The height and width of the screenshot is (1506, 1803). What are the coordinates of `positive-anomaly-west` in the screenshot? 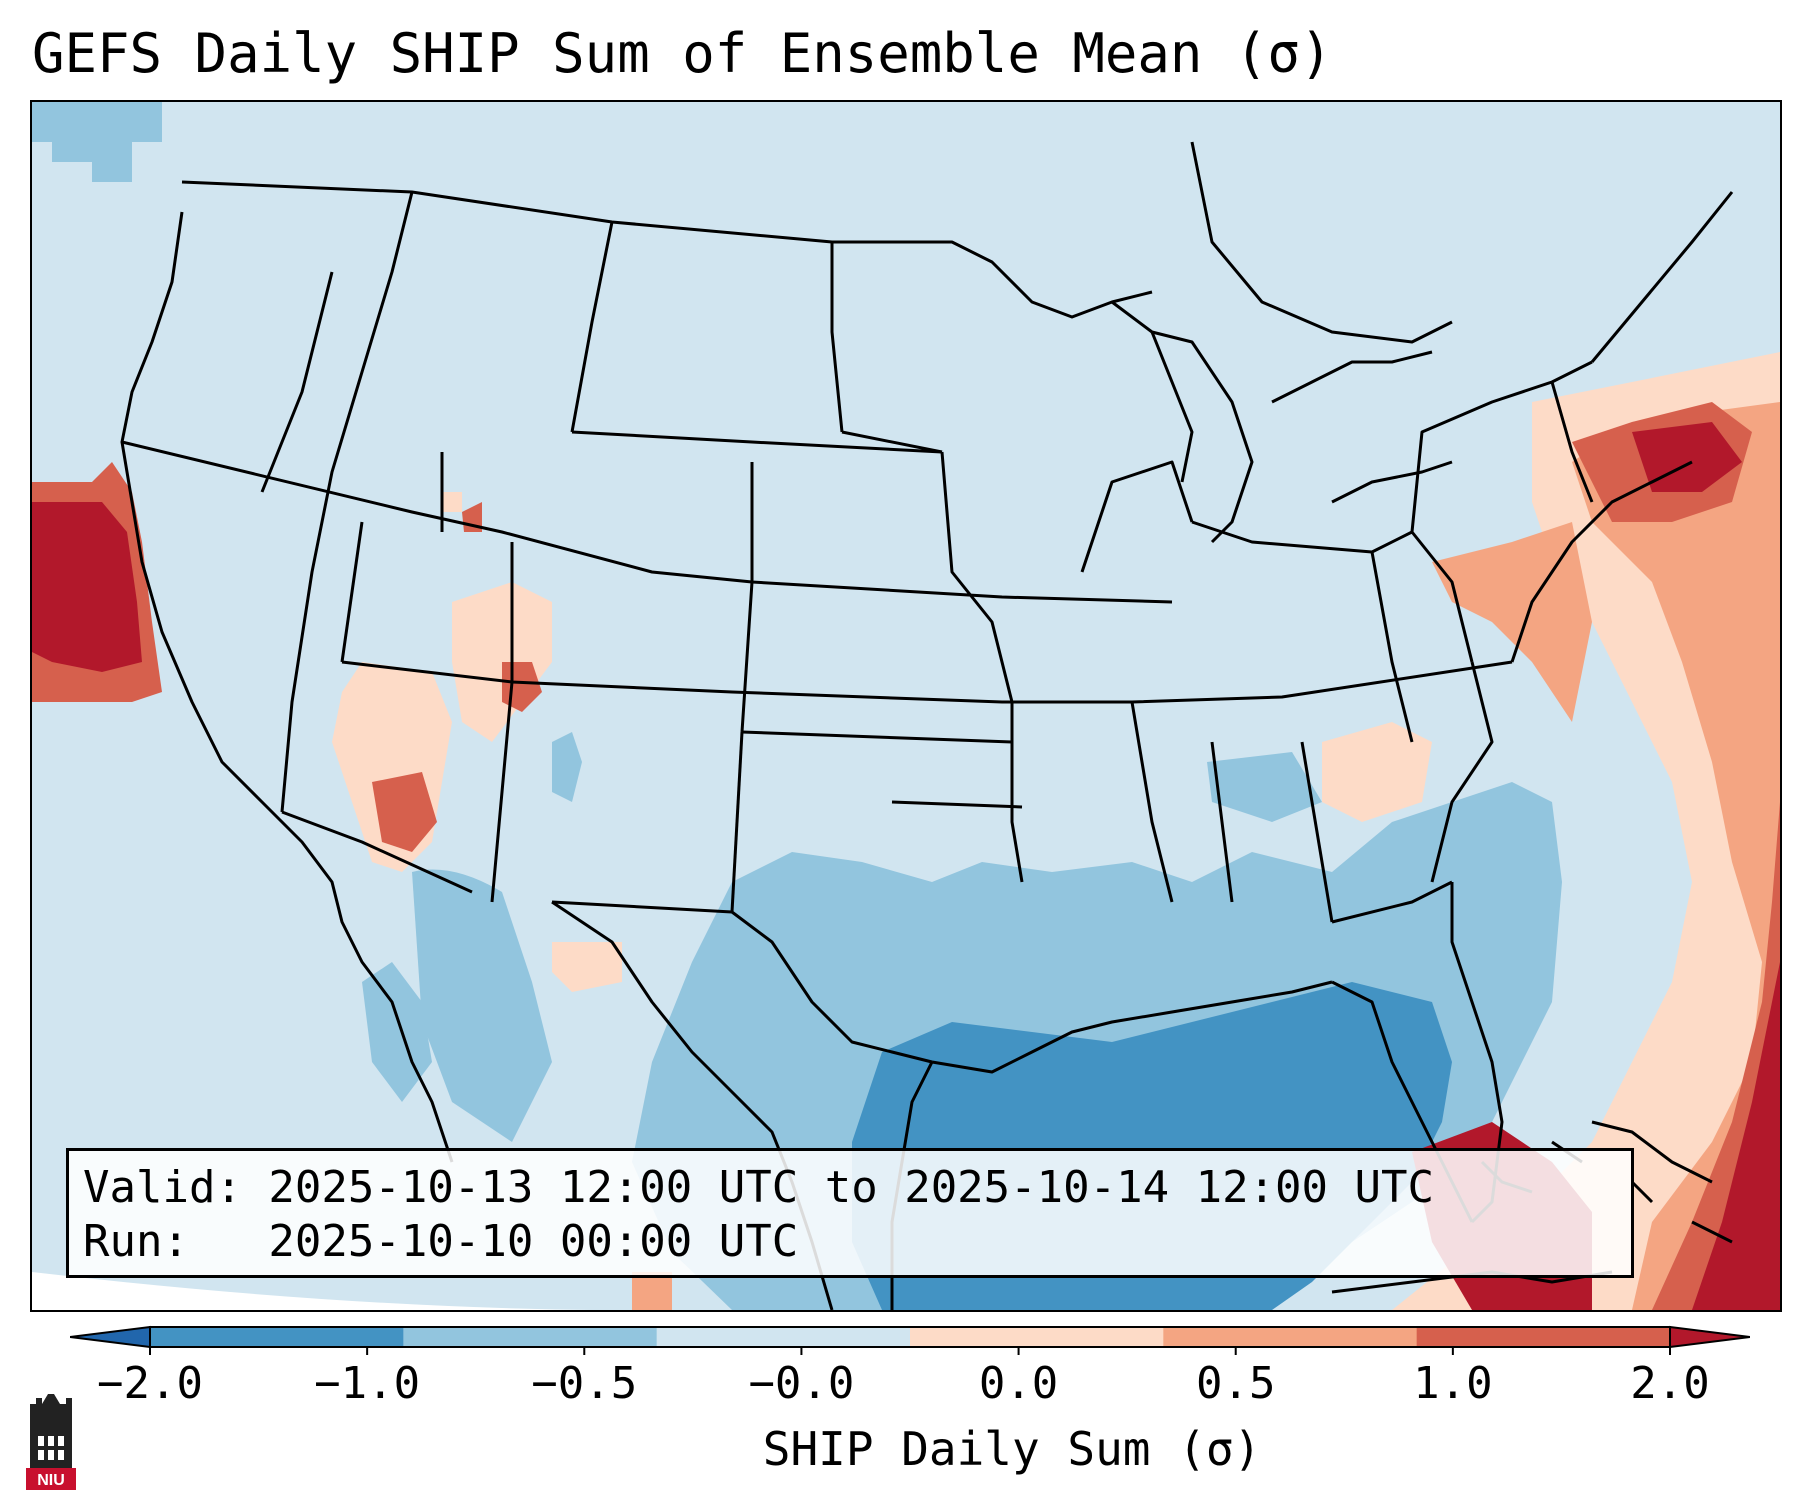 It's located at (97, 582).